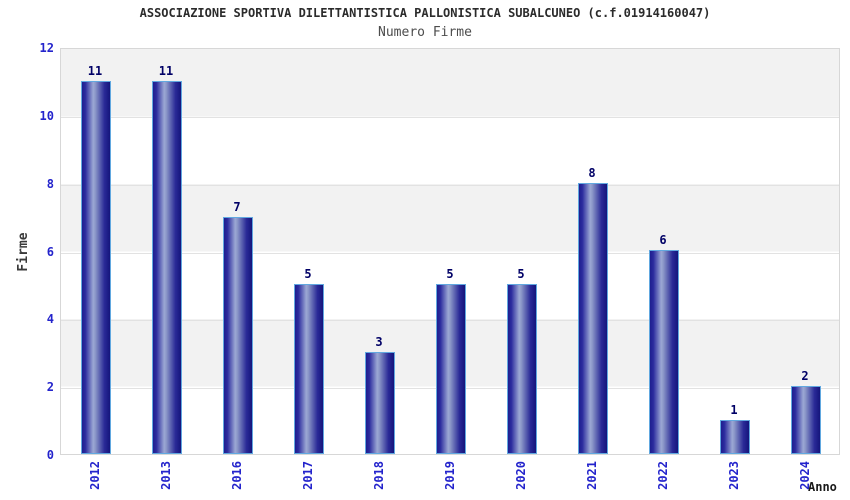 This screenshot has height=500, width=850. What do you see at coordinates (50, 455) in the screenshot?
I see `y-tick-label: 0` at bounding box center [50, 455].